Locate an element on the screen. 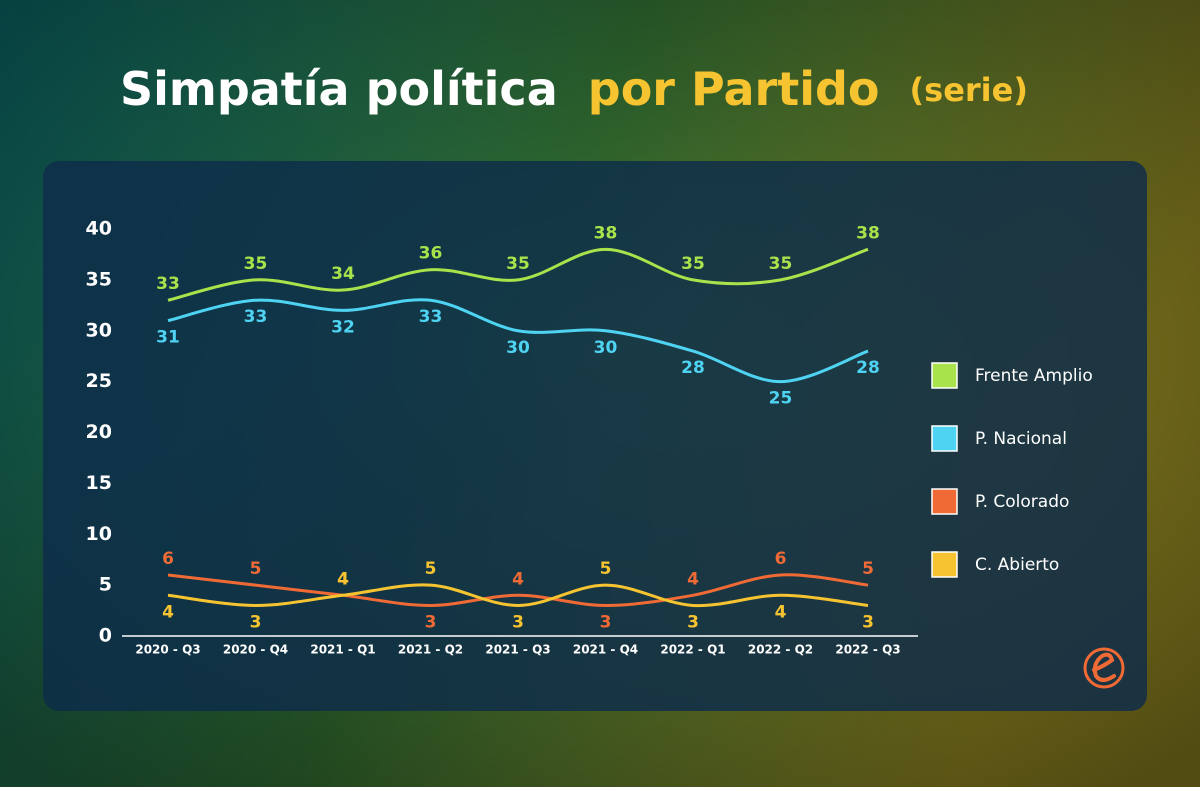 Image resolution: width=1200 pixels, height=791 pixels. y-tick-label: 35 is located at coordinates (99, 279).